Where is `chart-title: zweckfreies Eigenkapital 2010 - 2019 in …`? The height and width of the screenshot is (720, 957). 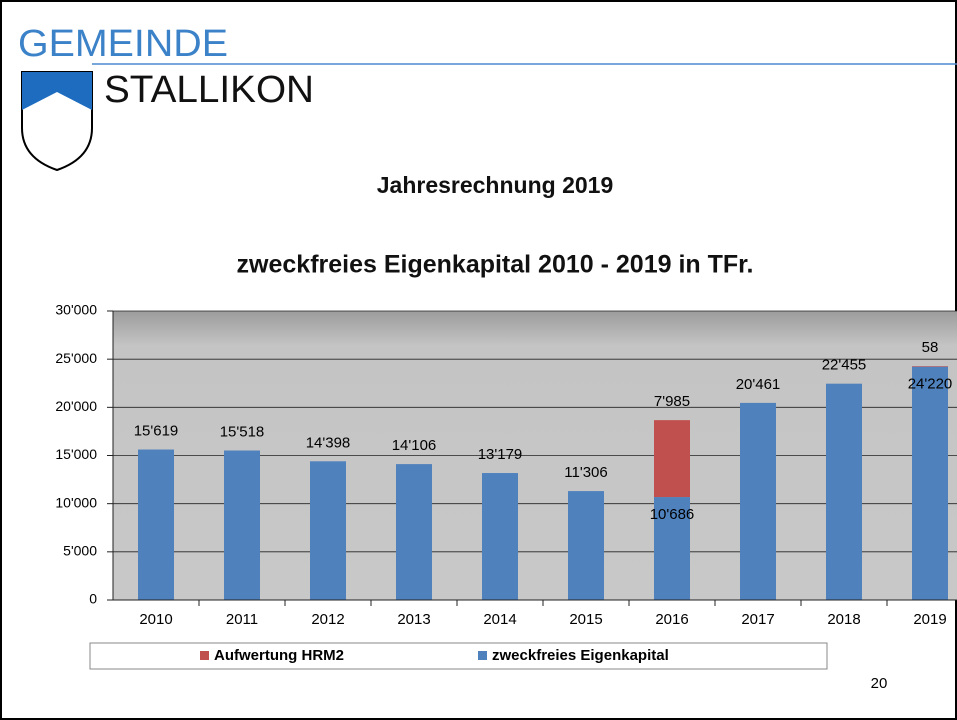
chart-title: zweckfreies Eigenkapital 2010 - 2019 in … is located at coordinates (495, 265).